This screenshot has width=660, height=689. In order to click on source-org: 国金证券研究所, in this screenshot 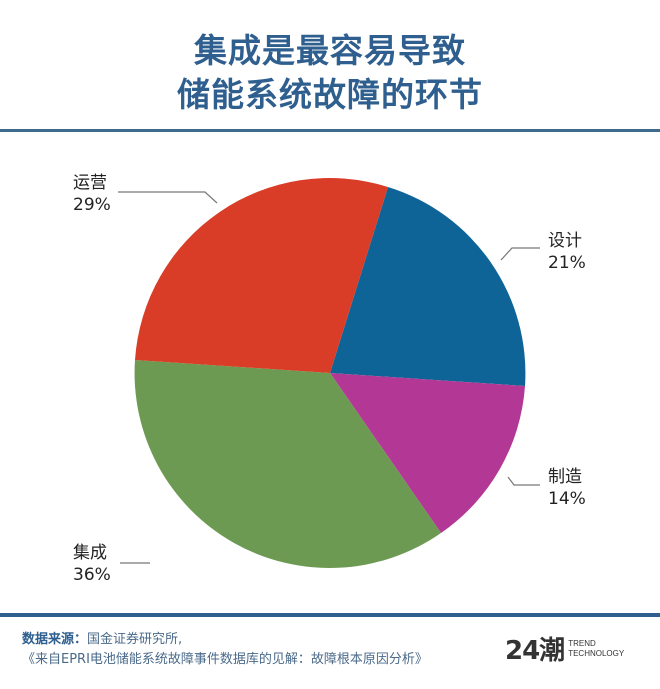, I will do `click(135, 639)`.